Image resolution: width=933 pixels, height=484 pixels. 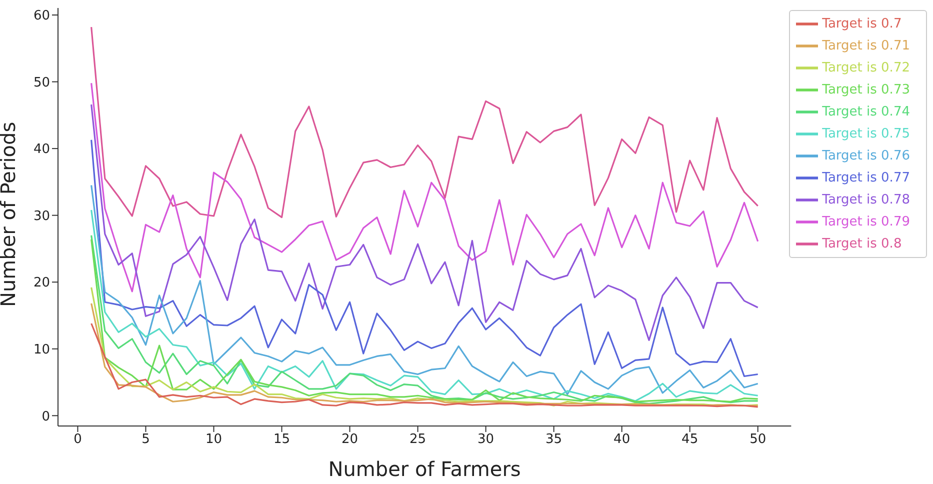 What do you see at coordinates (486, 440) in the screenshot?
I see `x-tick-label: 30` at bounding box center [486, 440].